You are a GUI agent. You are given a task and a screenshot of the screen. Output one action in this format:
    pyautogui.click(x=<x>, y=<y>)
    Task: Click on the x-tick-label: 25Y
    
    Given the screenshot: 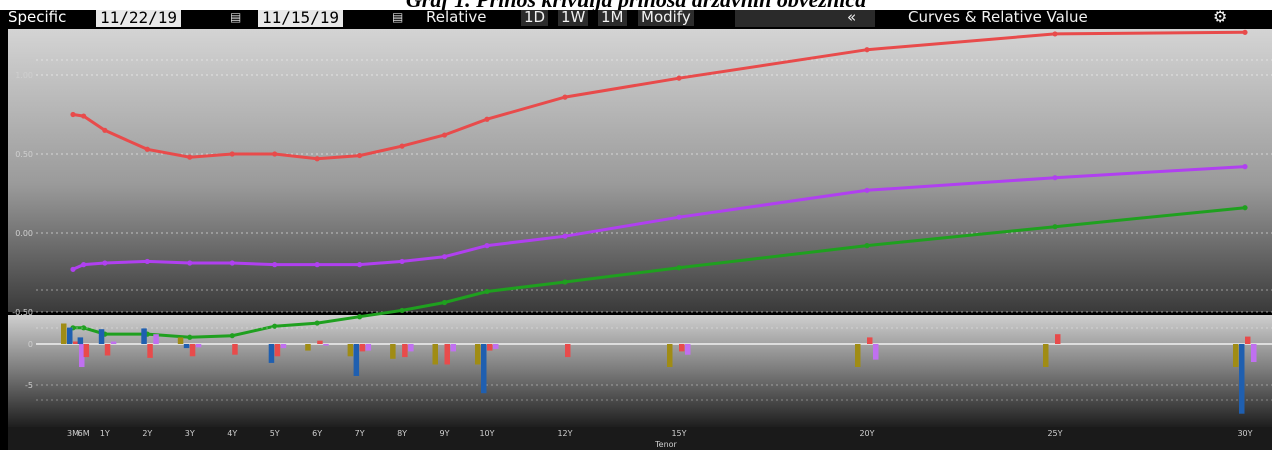 What is the action you would take?
    pyautogui.click(x=1054, y=433)
    